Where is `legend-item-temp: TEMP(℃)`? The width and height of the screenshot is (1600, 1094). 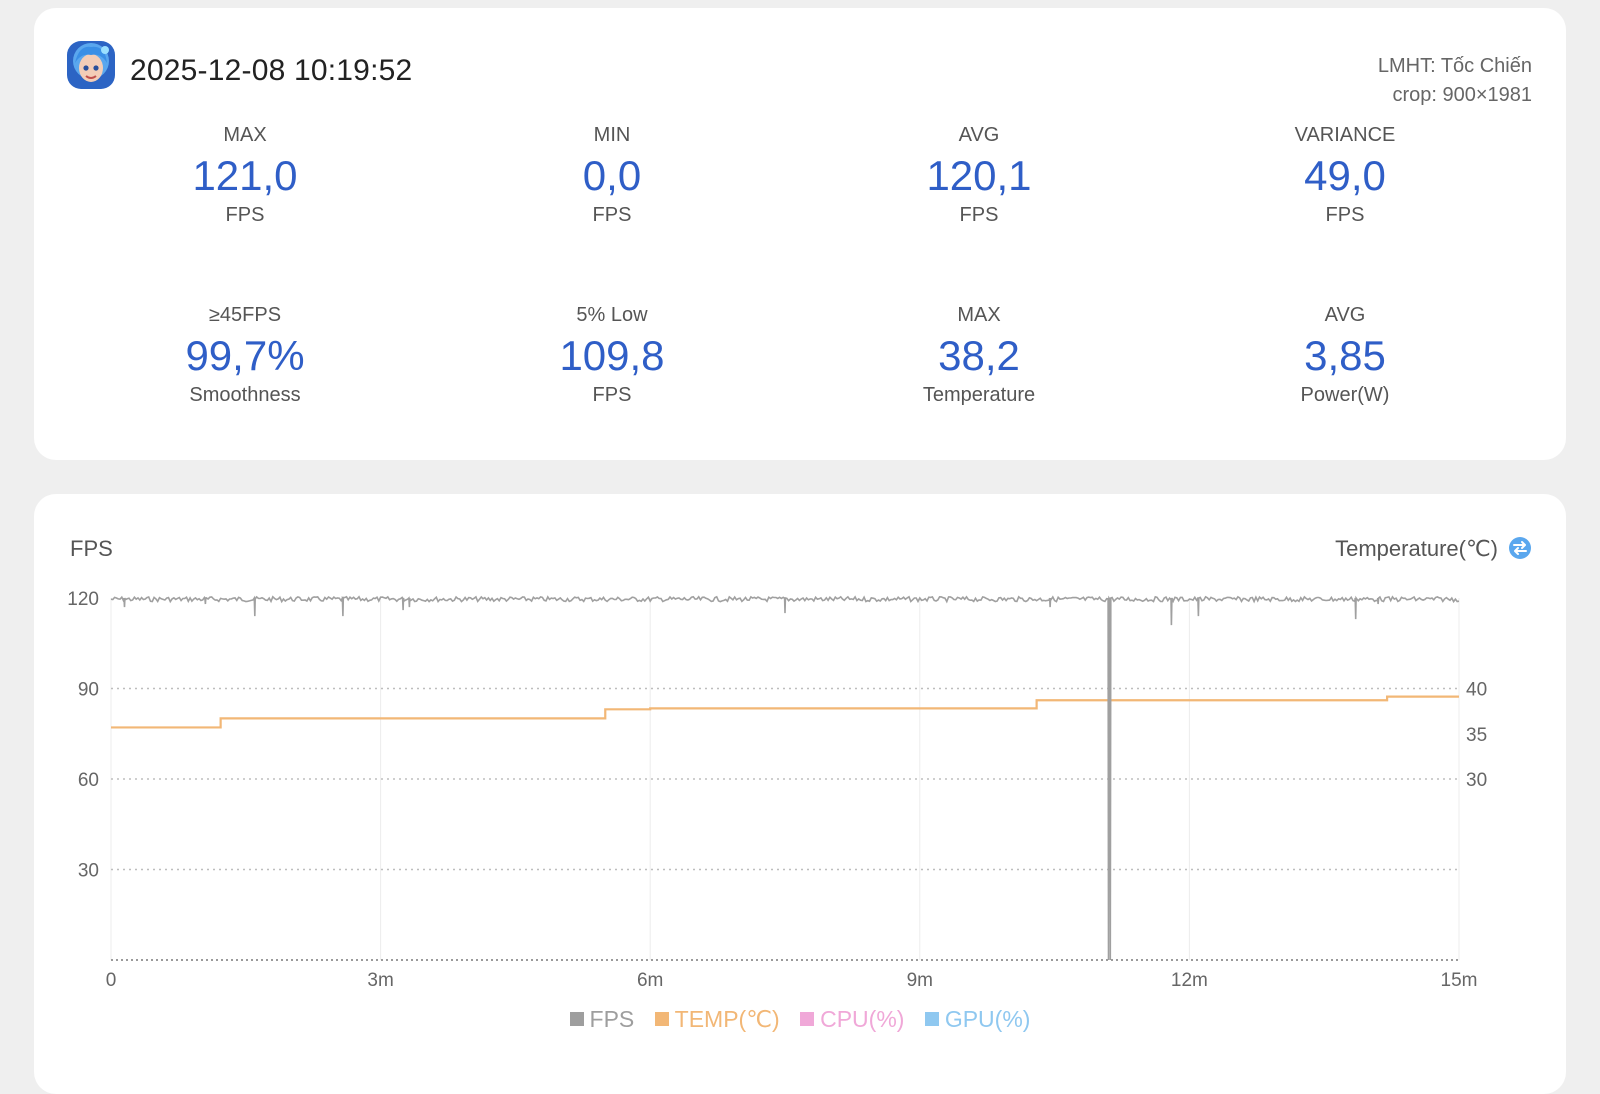 legend-item-temp: TEMP(℃) is located at coordinates (717, 1019).